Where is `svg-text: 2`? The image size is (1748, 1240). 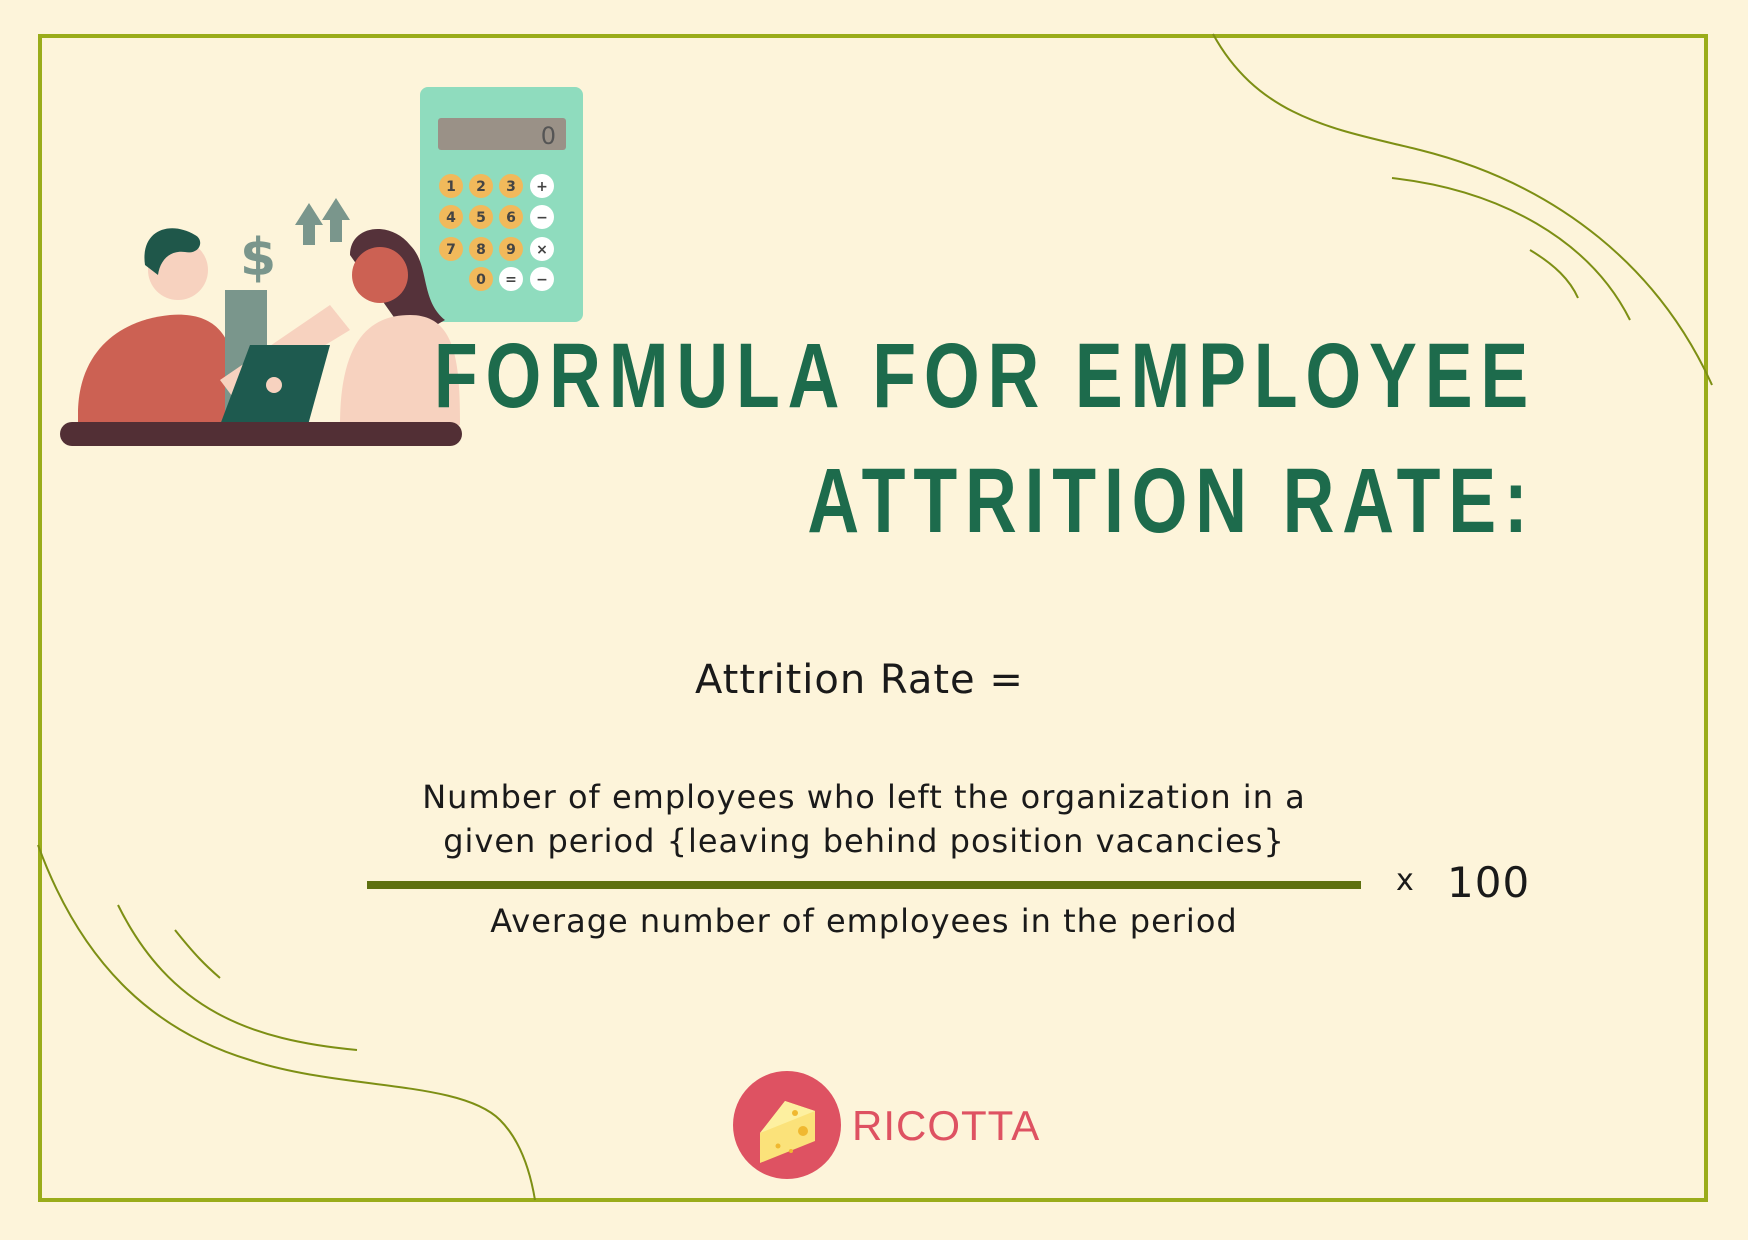
svg-text: 2 is located at coordinates (481, 187).